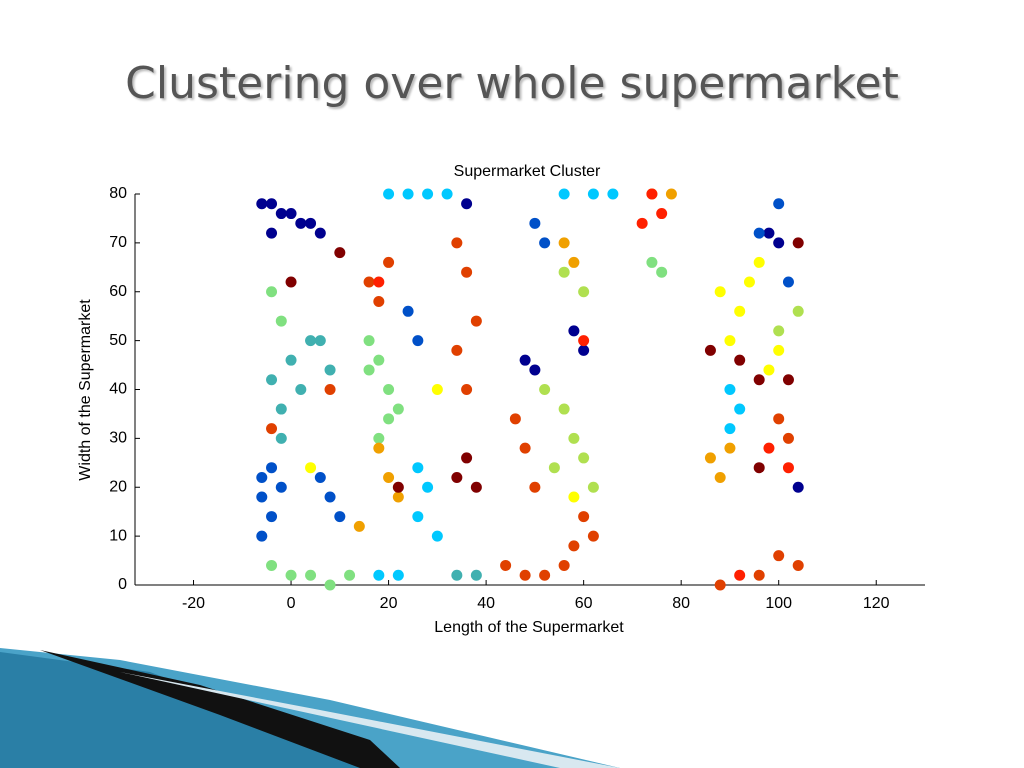 The image size is (1024, 768). What do you see at coordinates (389, 603) in the screenshot?
I see `x-tick-label: 20` at bounding box center [389, 603].